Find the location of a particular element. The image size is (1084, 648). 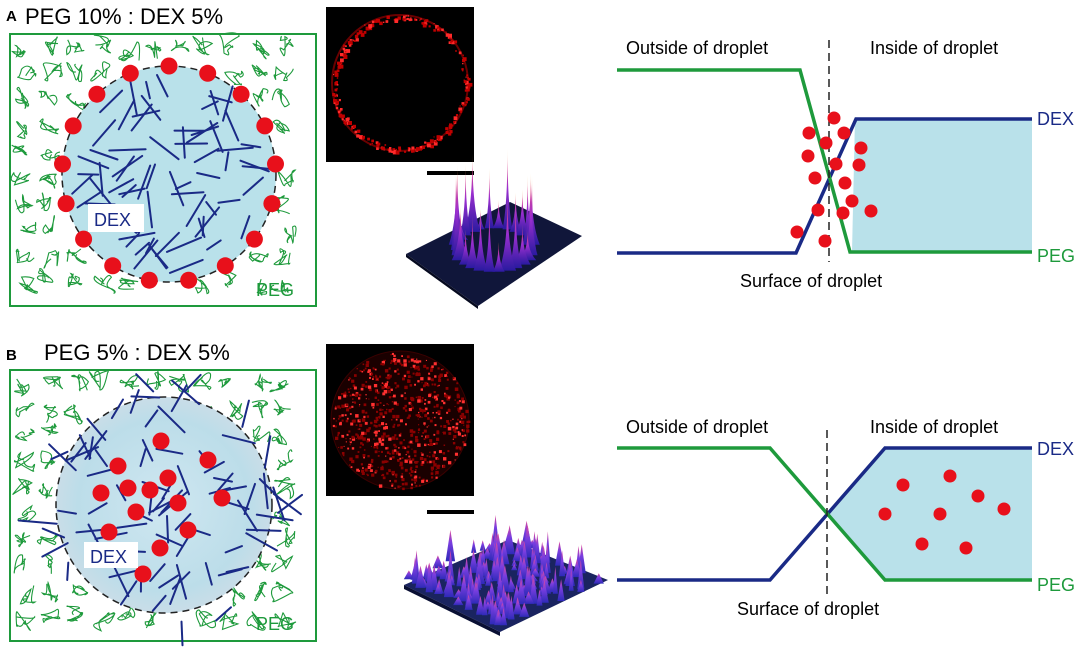

panel-a-particles is located at coordinates (169, 173).